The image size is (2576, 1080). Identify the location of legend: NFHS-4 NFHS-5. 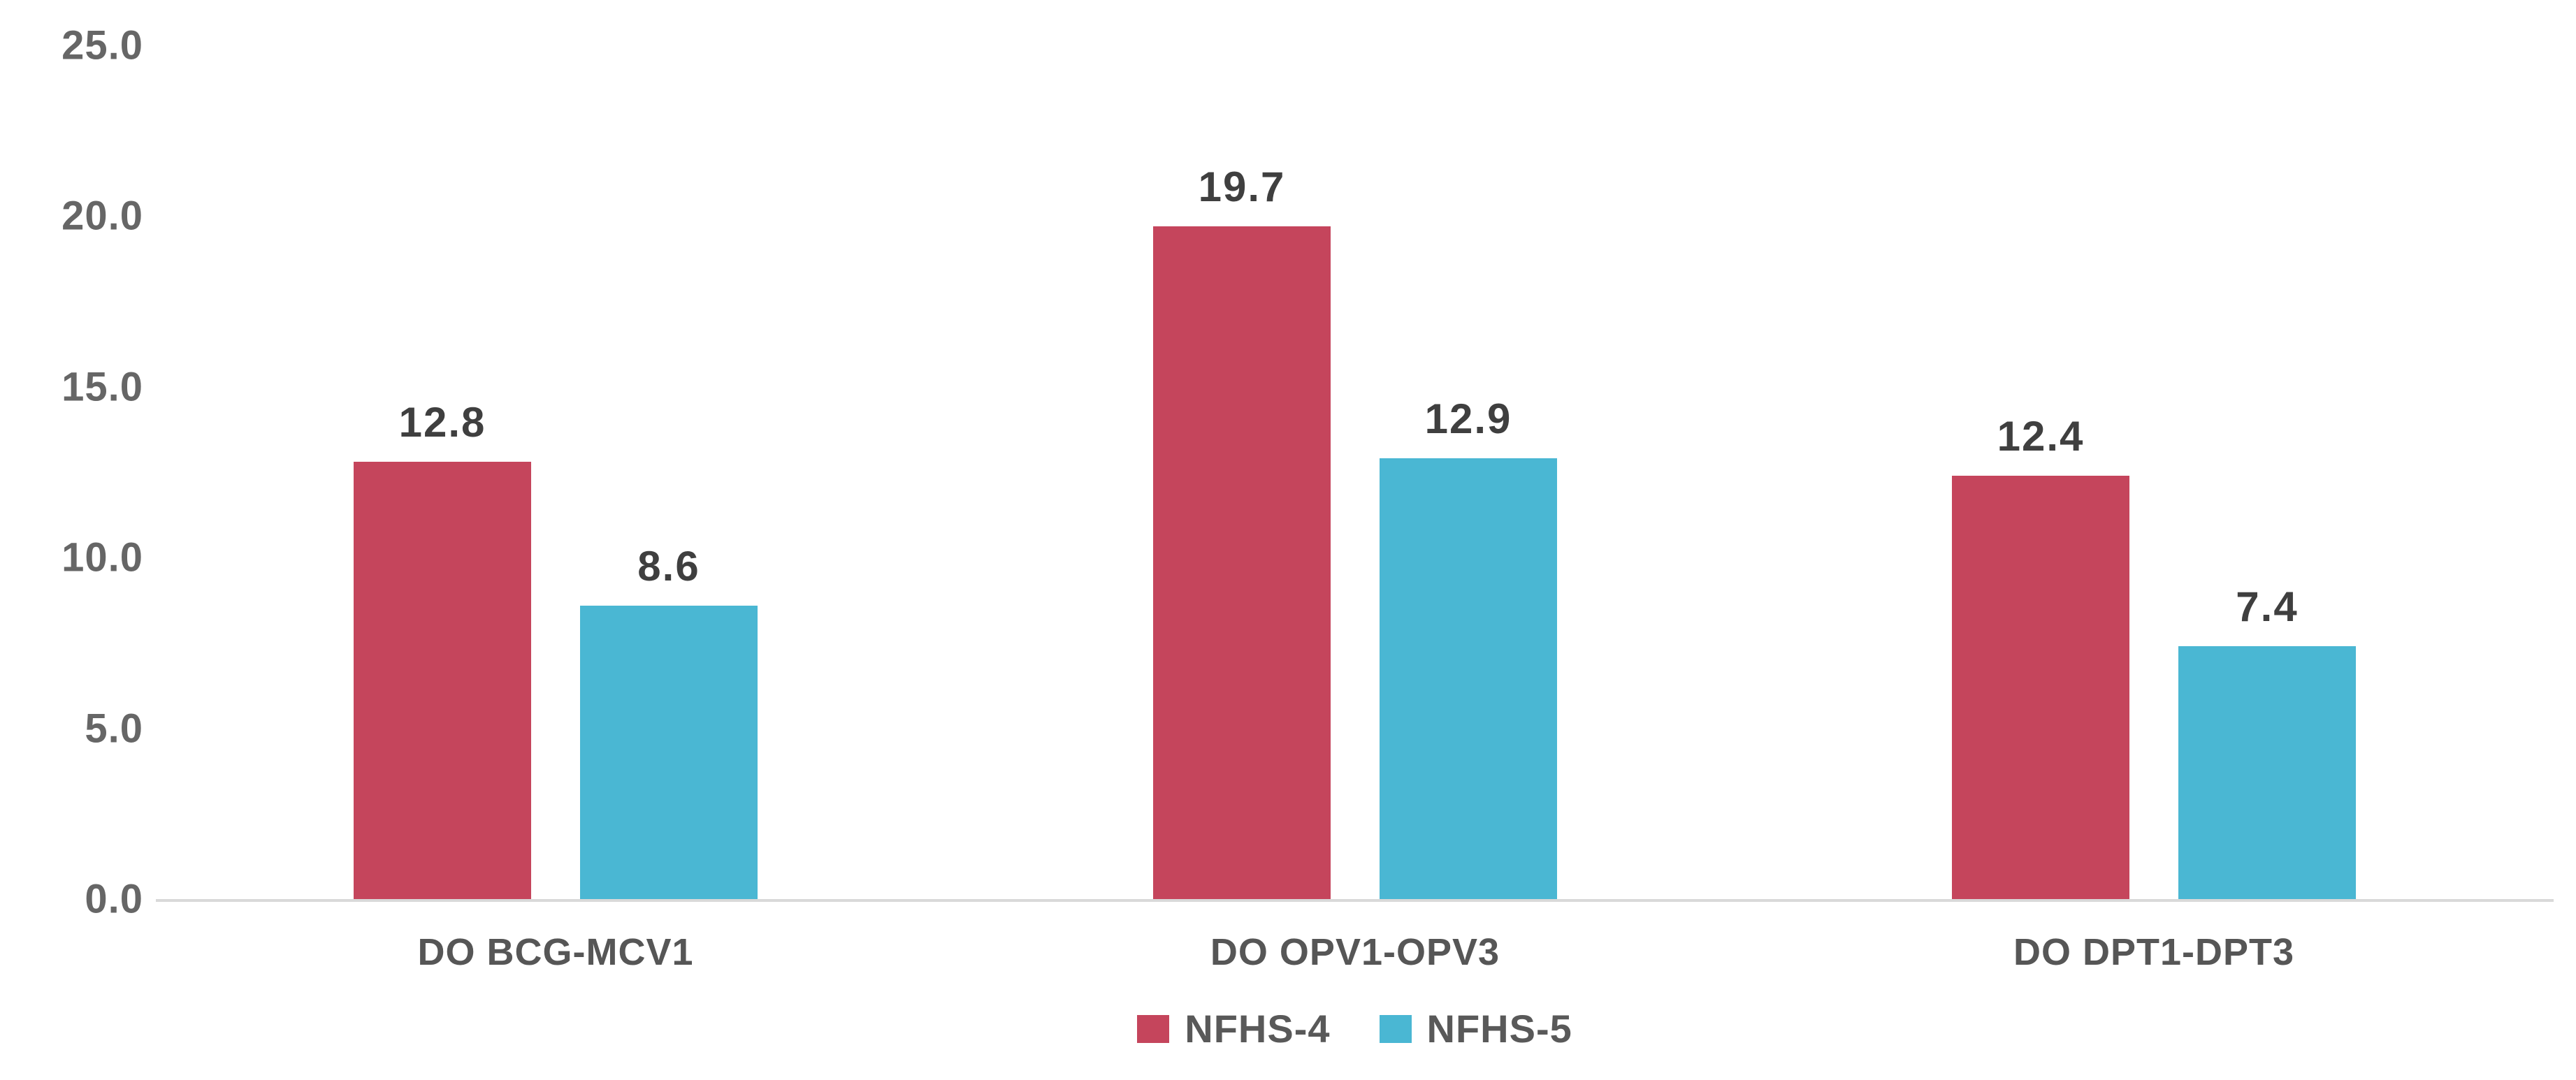
(1355, 1028).